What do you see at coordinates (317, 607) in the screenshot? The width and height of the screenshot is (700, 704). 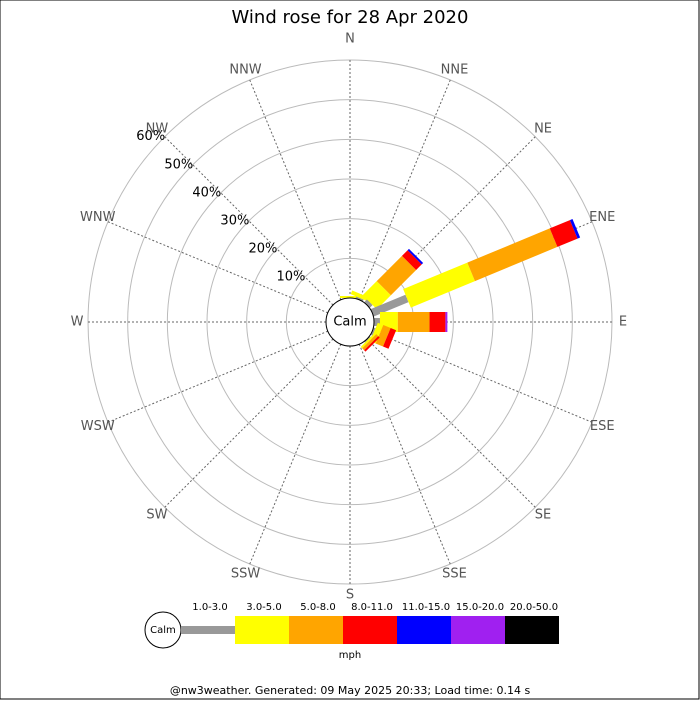 I see `legend-label: 5.0-8.0` at bounding box center [317, 607].